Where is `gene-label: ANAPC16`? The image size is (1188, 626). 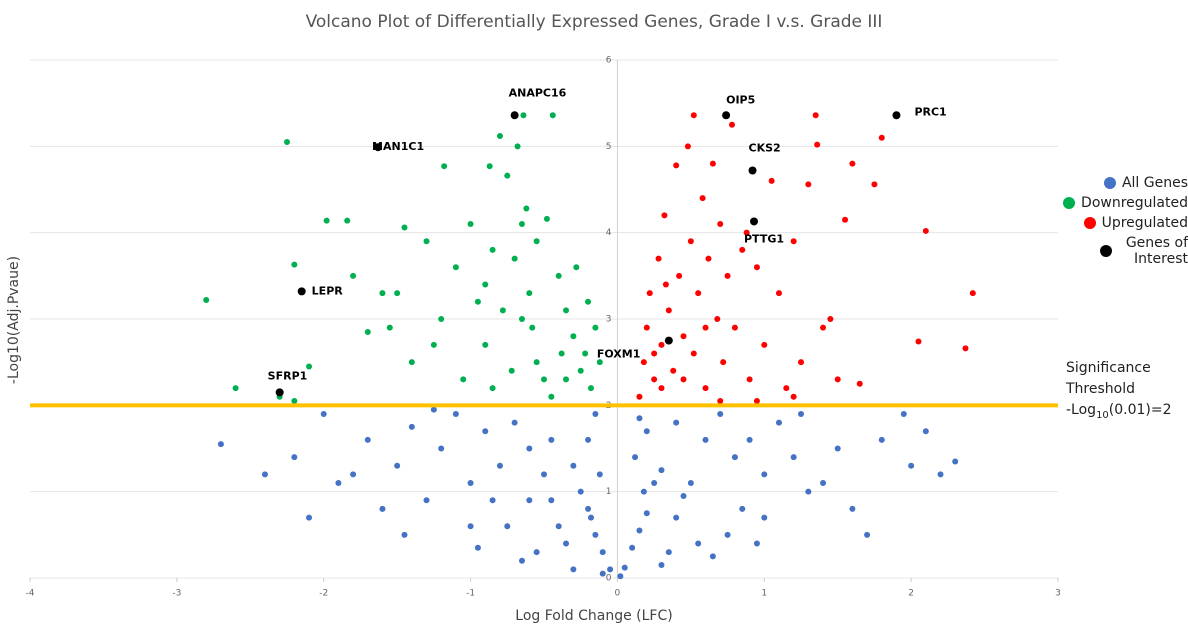
gene-label: ANAPC16 is located at coordinates (538, 92).